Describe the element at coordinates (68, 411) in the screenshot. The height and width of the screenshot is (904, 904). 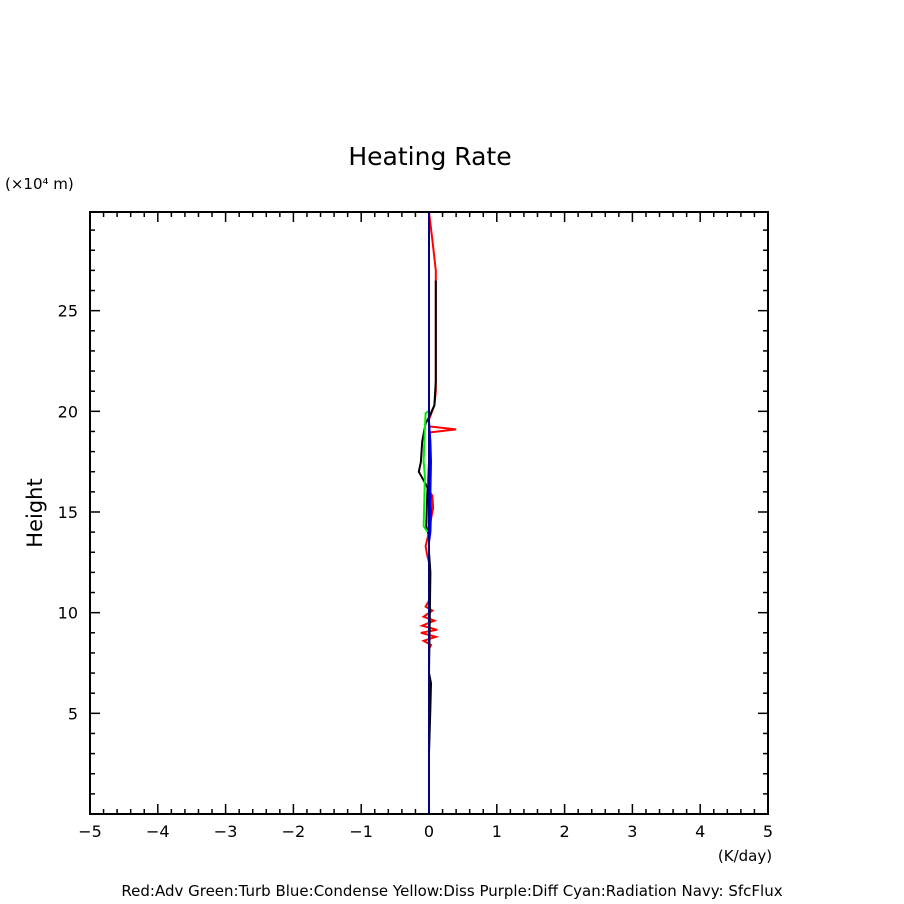
I see `y-tick-label: 20` at that location.